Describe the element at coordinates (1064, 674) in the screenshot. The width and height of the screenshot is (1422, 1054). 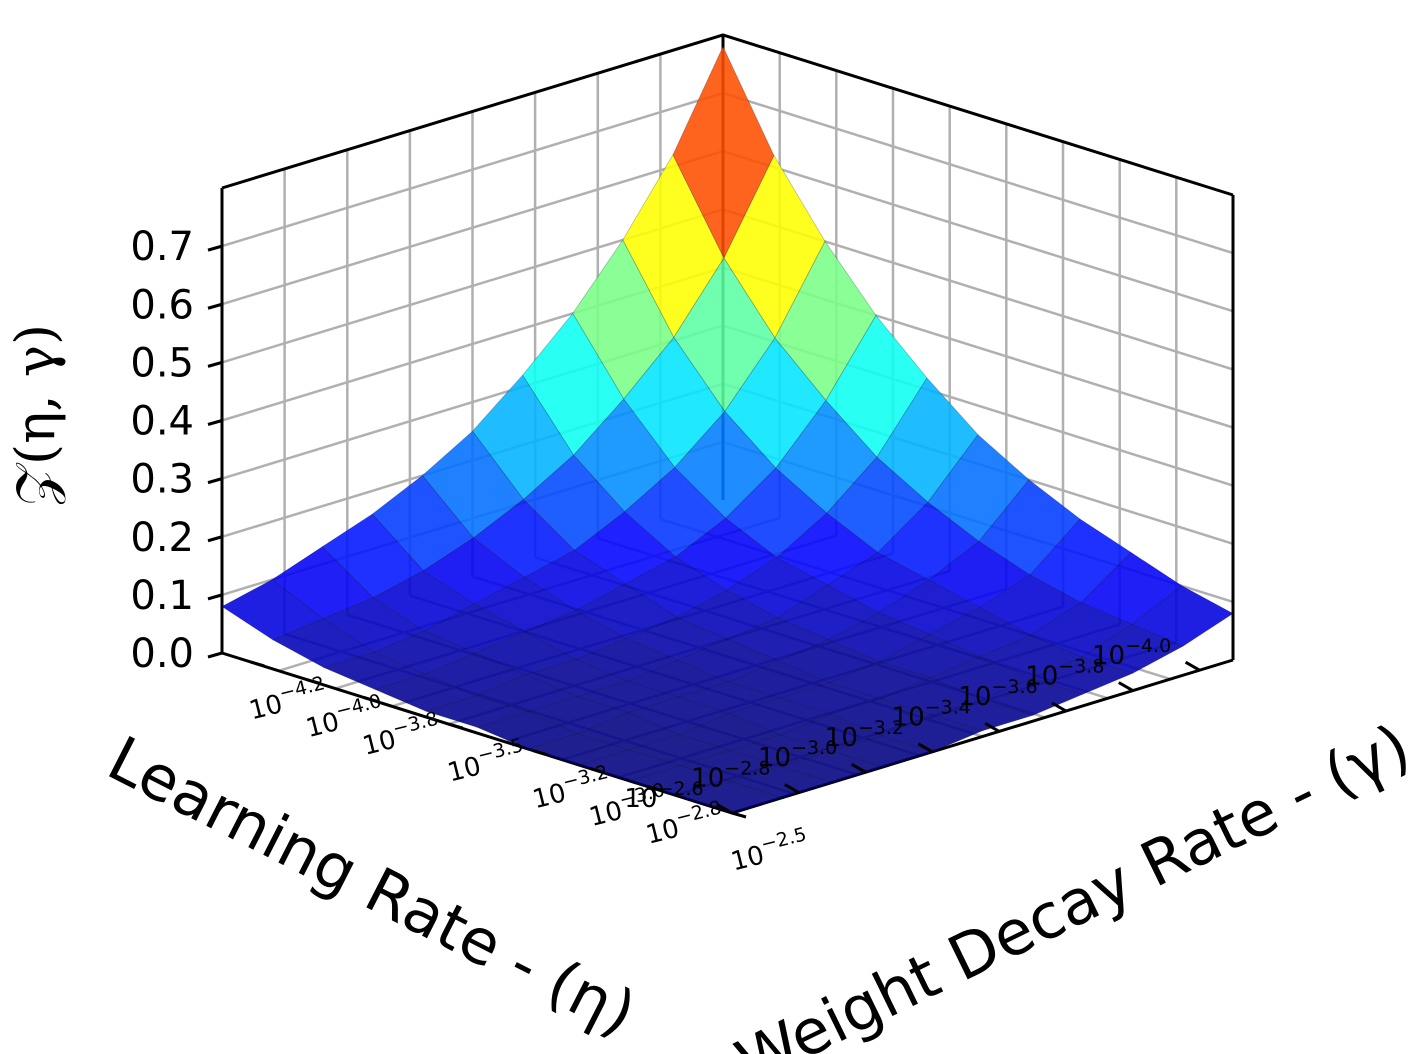
I see `x-tick-label: 10−3.8` at that location.